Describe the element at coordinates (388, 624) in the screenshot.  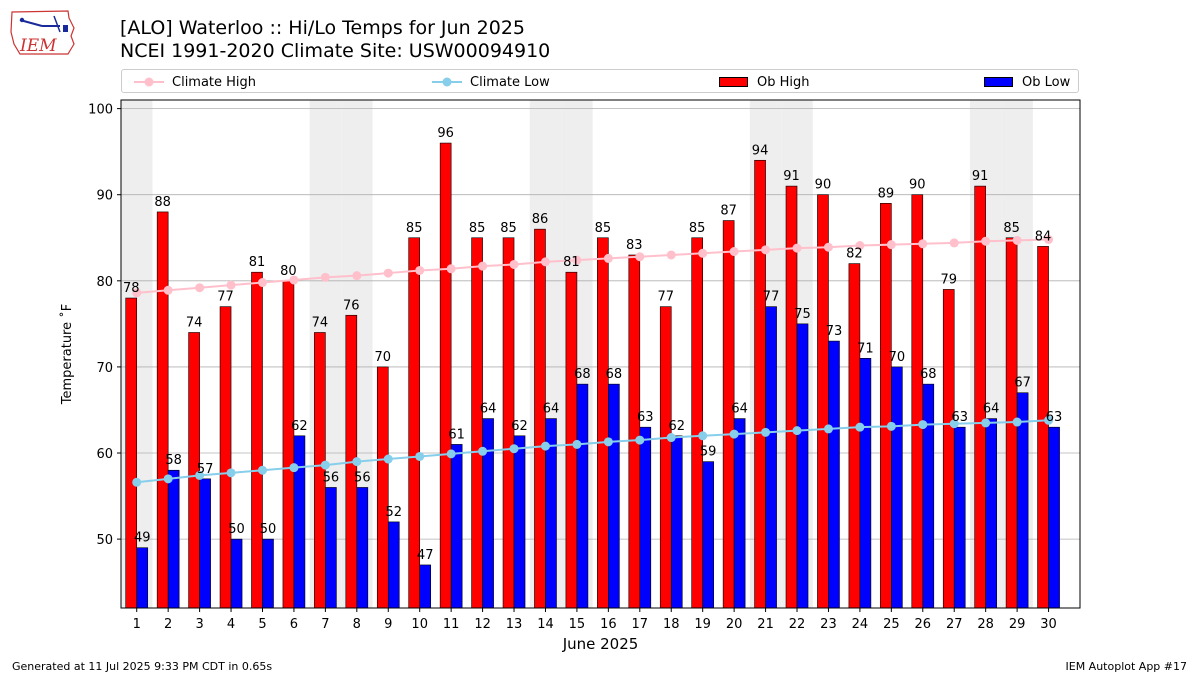
I see `x-tick-label: 9` at that location.